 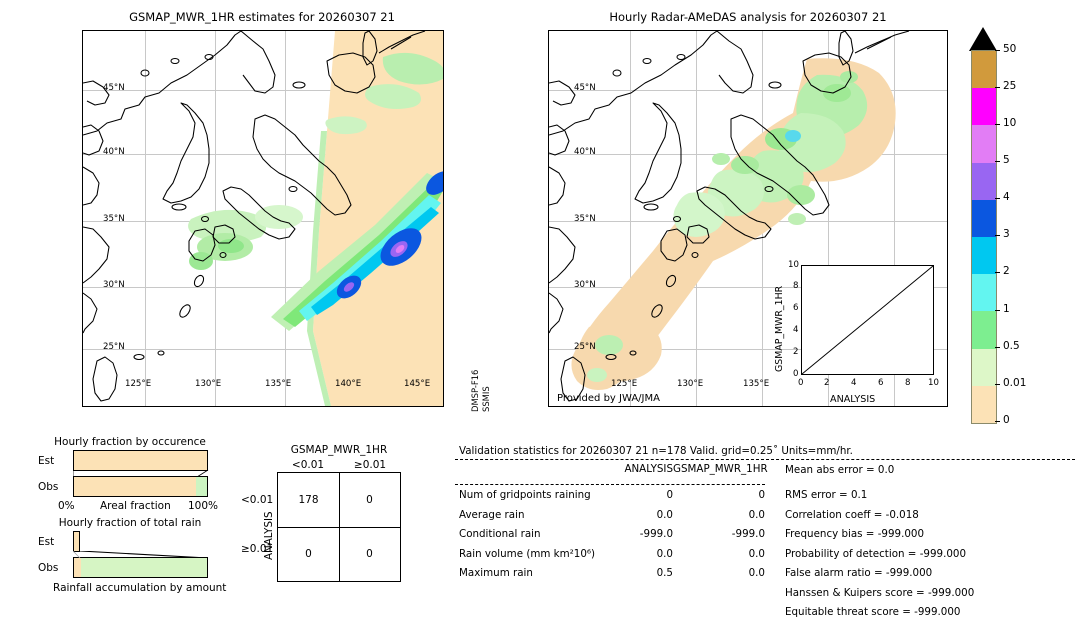 What do you see at coordinates (793, 265) in the screenshot?
I see `scatter-ytick-10: 10` at bounding box center [793, 265].